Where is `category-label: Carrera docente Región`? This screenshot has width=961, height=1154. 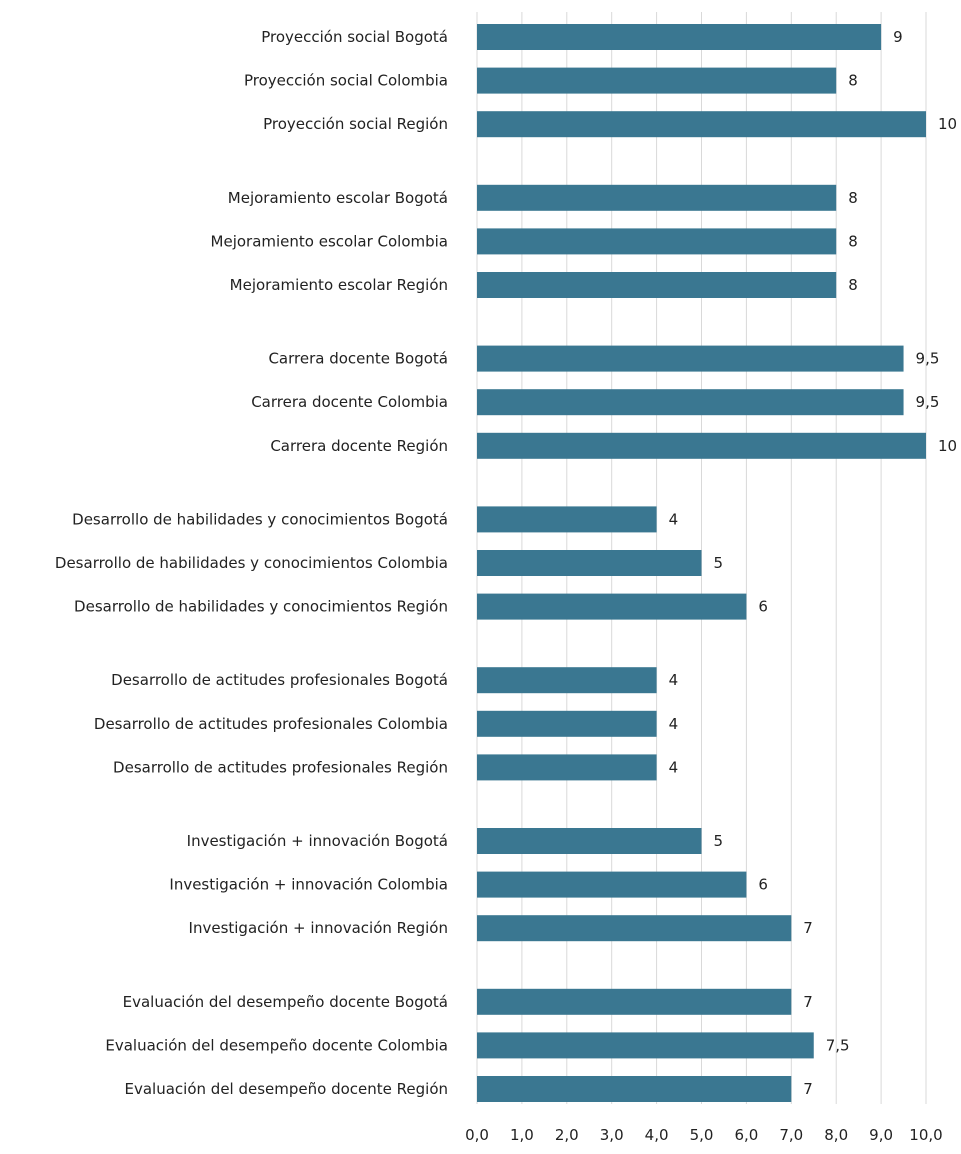 category-label: Carrera docente Región is located at coordinates (359, 446).